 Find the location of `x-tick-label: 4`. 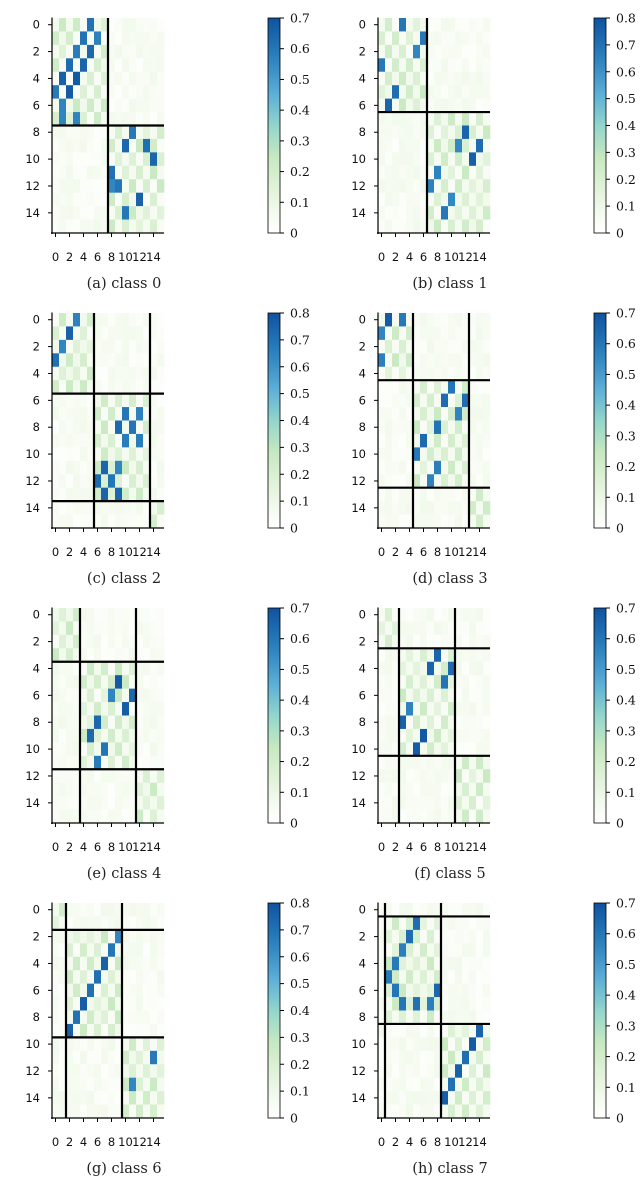

x-tick-label: 4 is located at coordinates (409, 552).